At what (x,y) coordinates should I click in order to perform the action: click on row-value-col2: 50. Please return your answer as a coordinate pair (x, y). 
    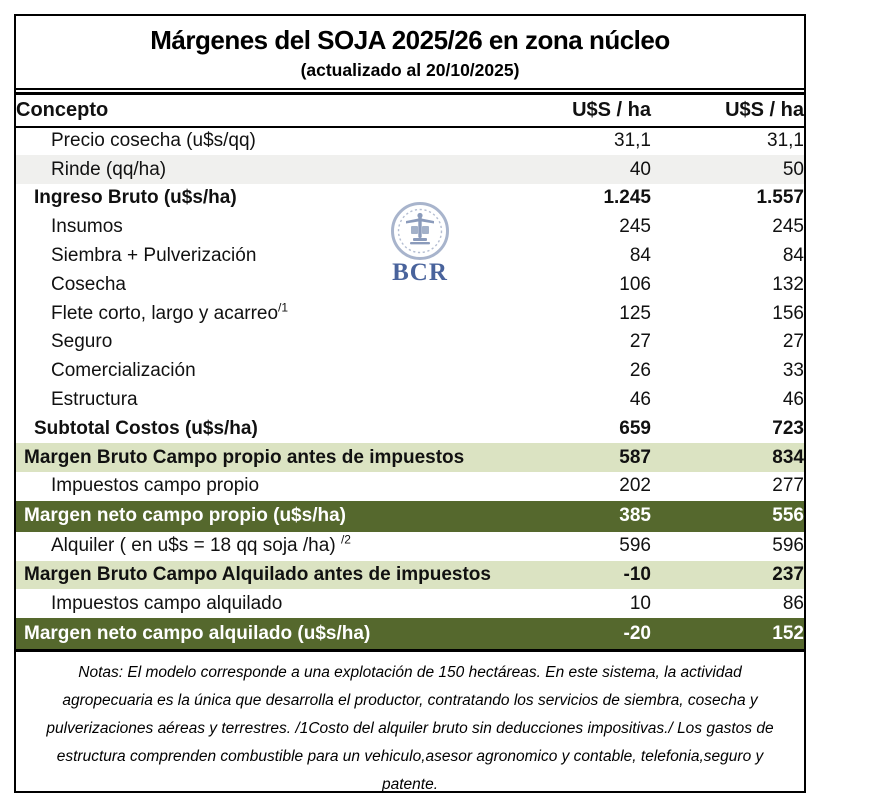
    Looking at the image, I should click on (793, 169).